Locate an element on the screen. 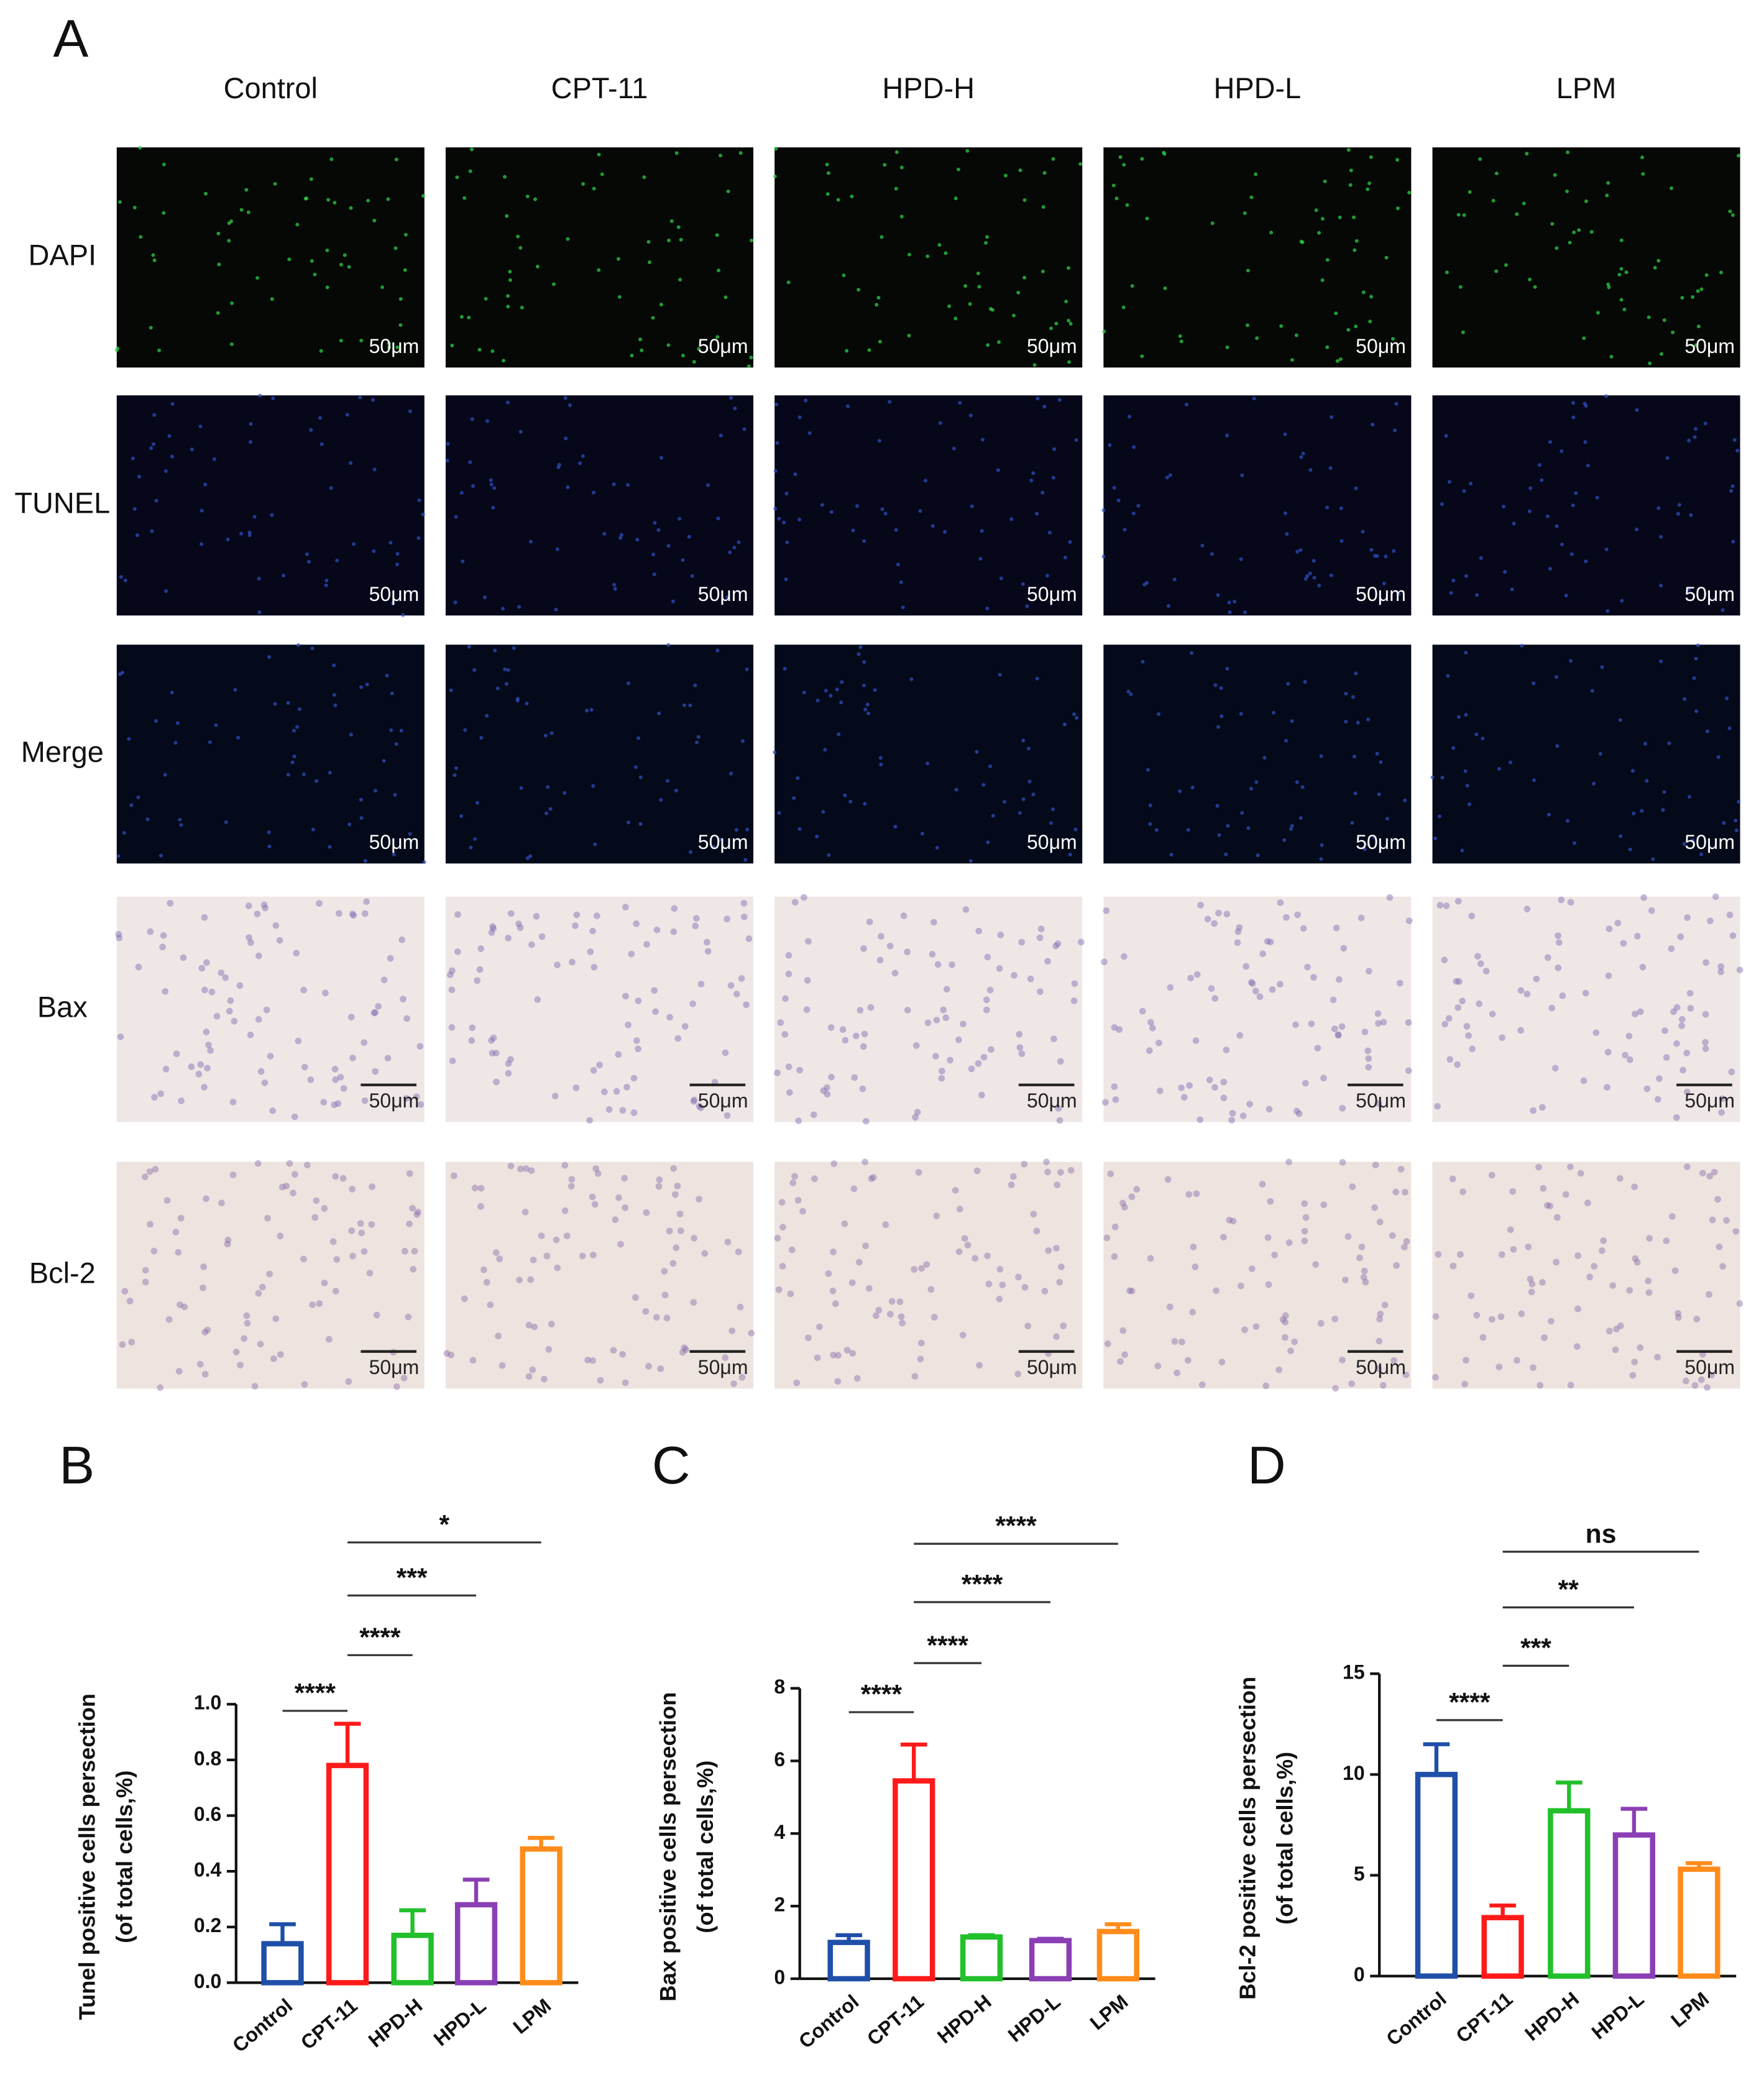  y-axis-label: (of total cells,%) is located at coordinates (124, 1857).